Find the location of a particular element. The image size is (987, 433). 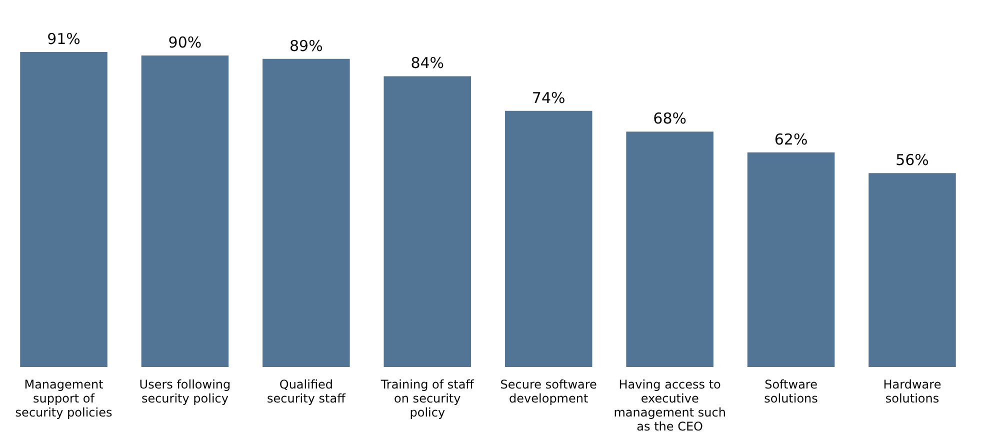

x-tick-label: Secure software development is located at coordinates (548, 392).